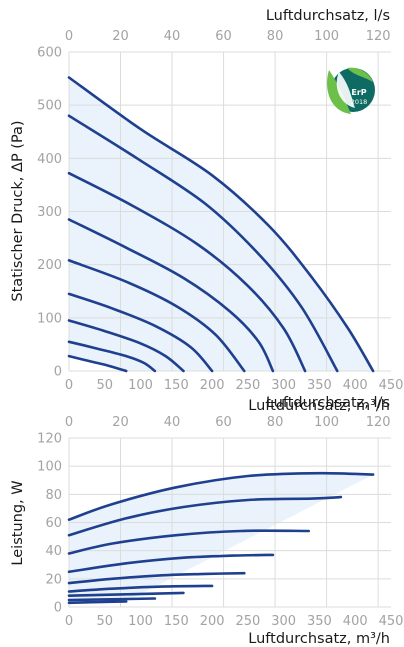  What do you see at coordinates (355, 385) in the screenshot?
I see `pressure-x-tick-label: 400` at bounding box center [355, 385].